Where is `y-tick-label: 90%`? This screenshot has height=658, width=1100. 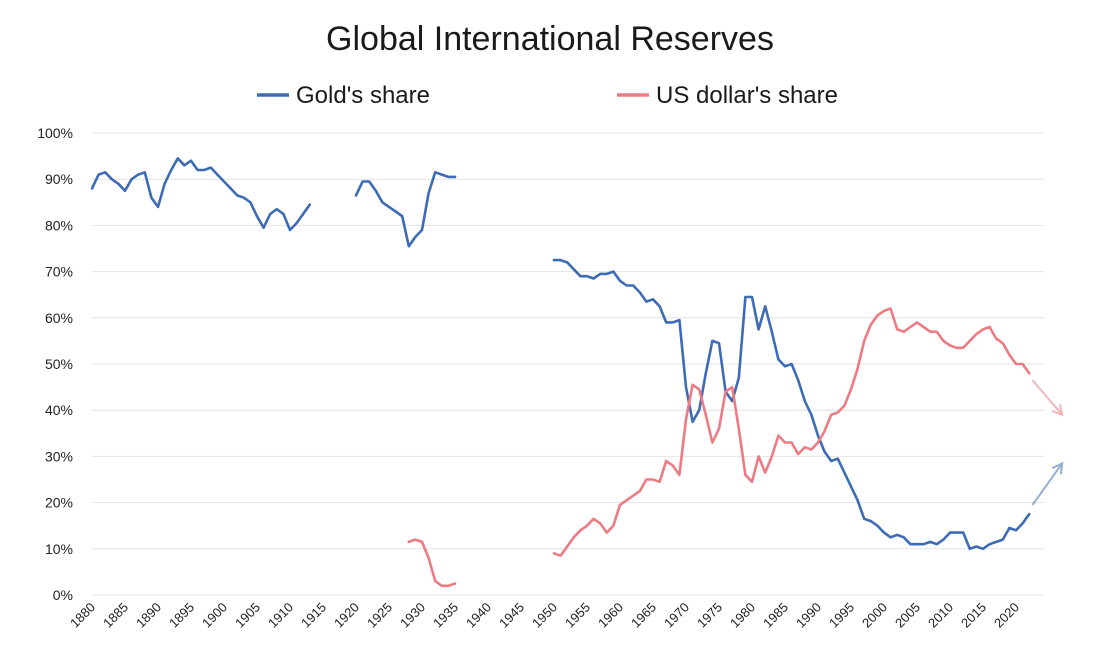 y-tick-label: 90% is located at coordinates (59, 179).